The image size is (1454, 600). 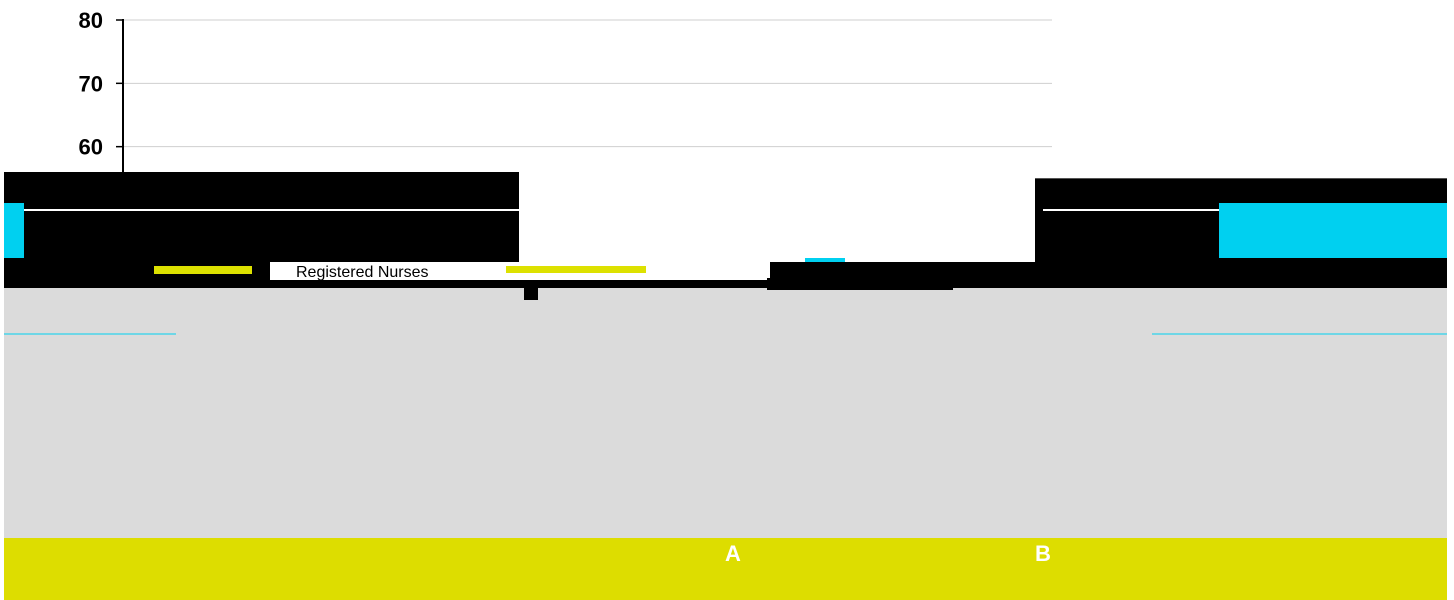 I want to click on bar-accent-mid, so click(x=825, y=260).